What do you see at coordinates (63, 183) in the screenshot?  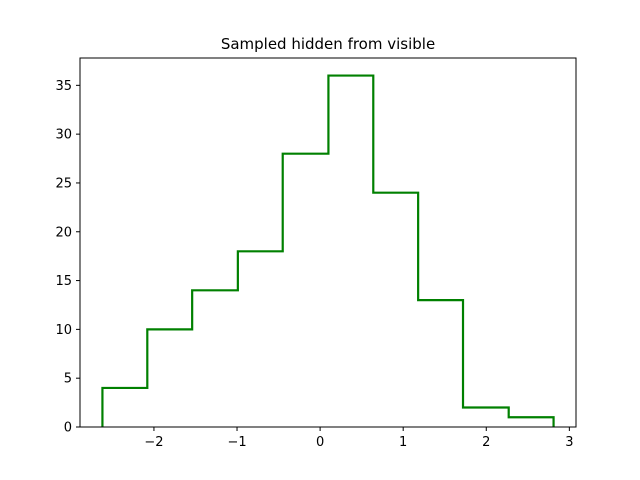 I see `y-tick-label: 25` at bounding box center [63, 183].